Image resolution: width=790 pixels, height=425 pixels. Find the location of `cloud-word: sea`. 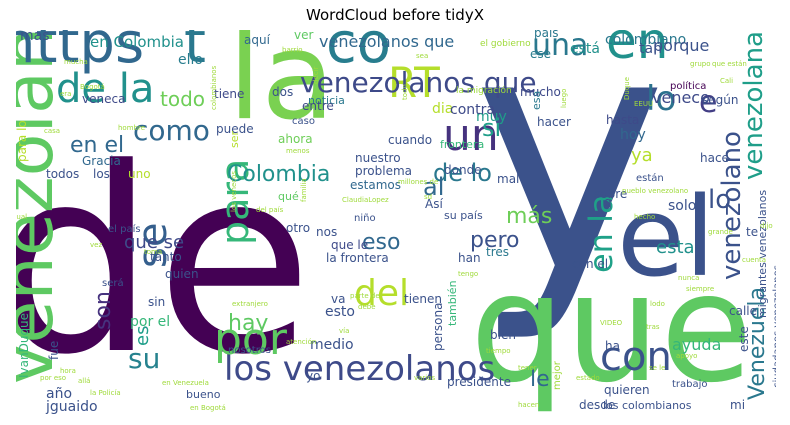

cloud-word: sea is located at coordinates (422, 56).